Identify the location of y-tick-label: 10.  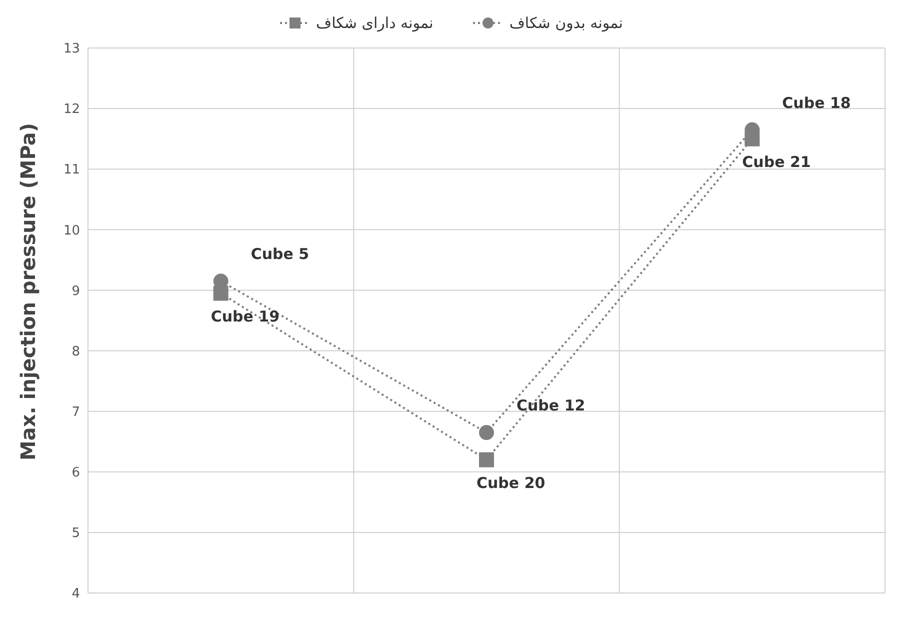
(71, 230).